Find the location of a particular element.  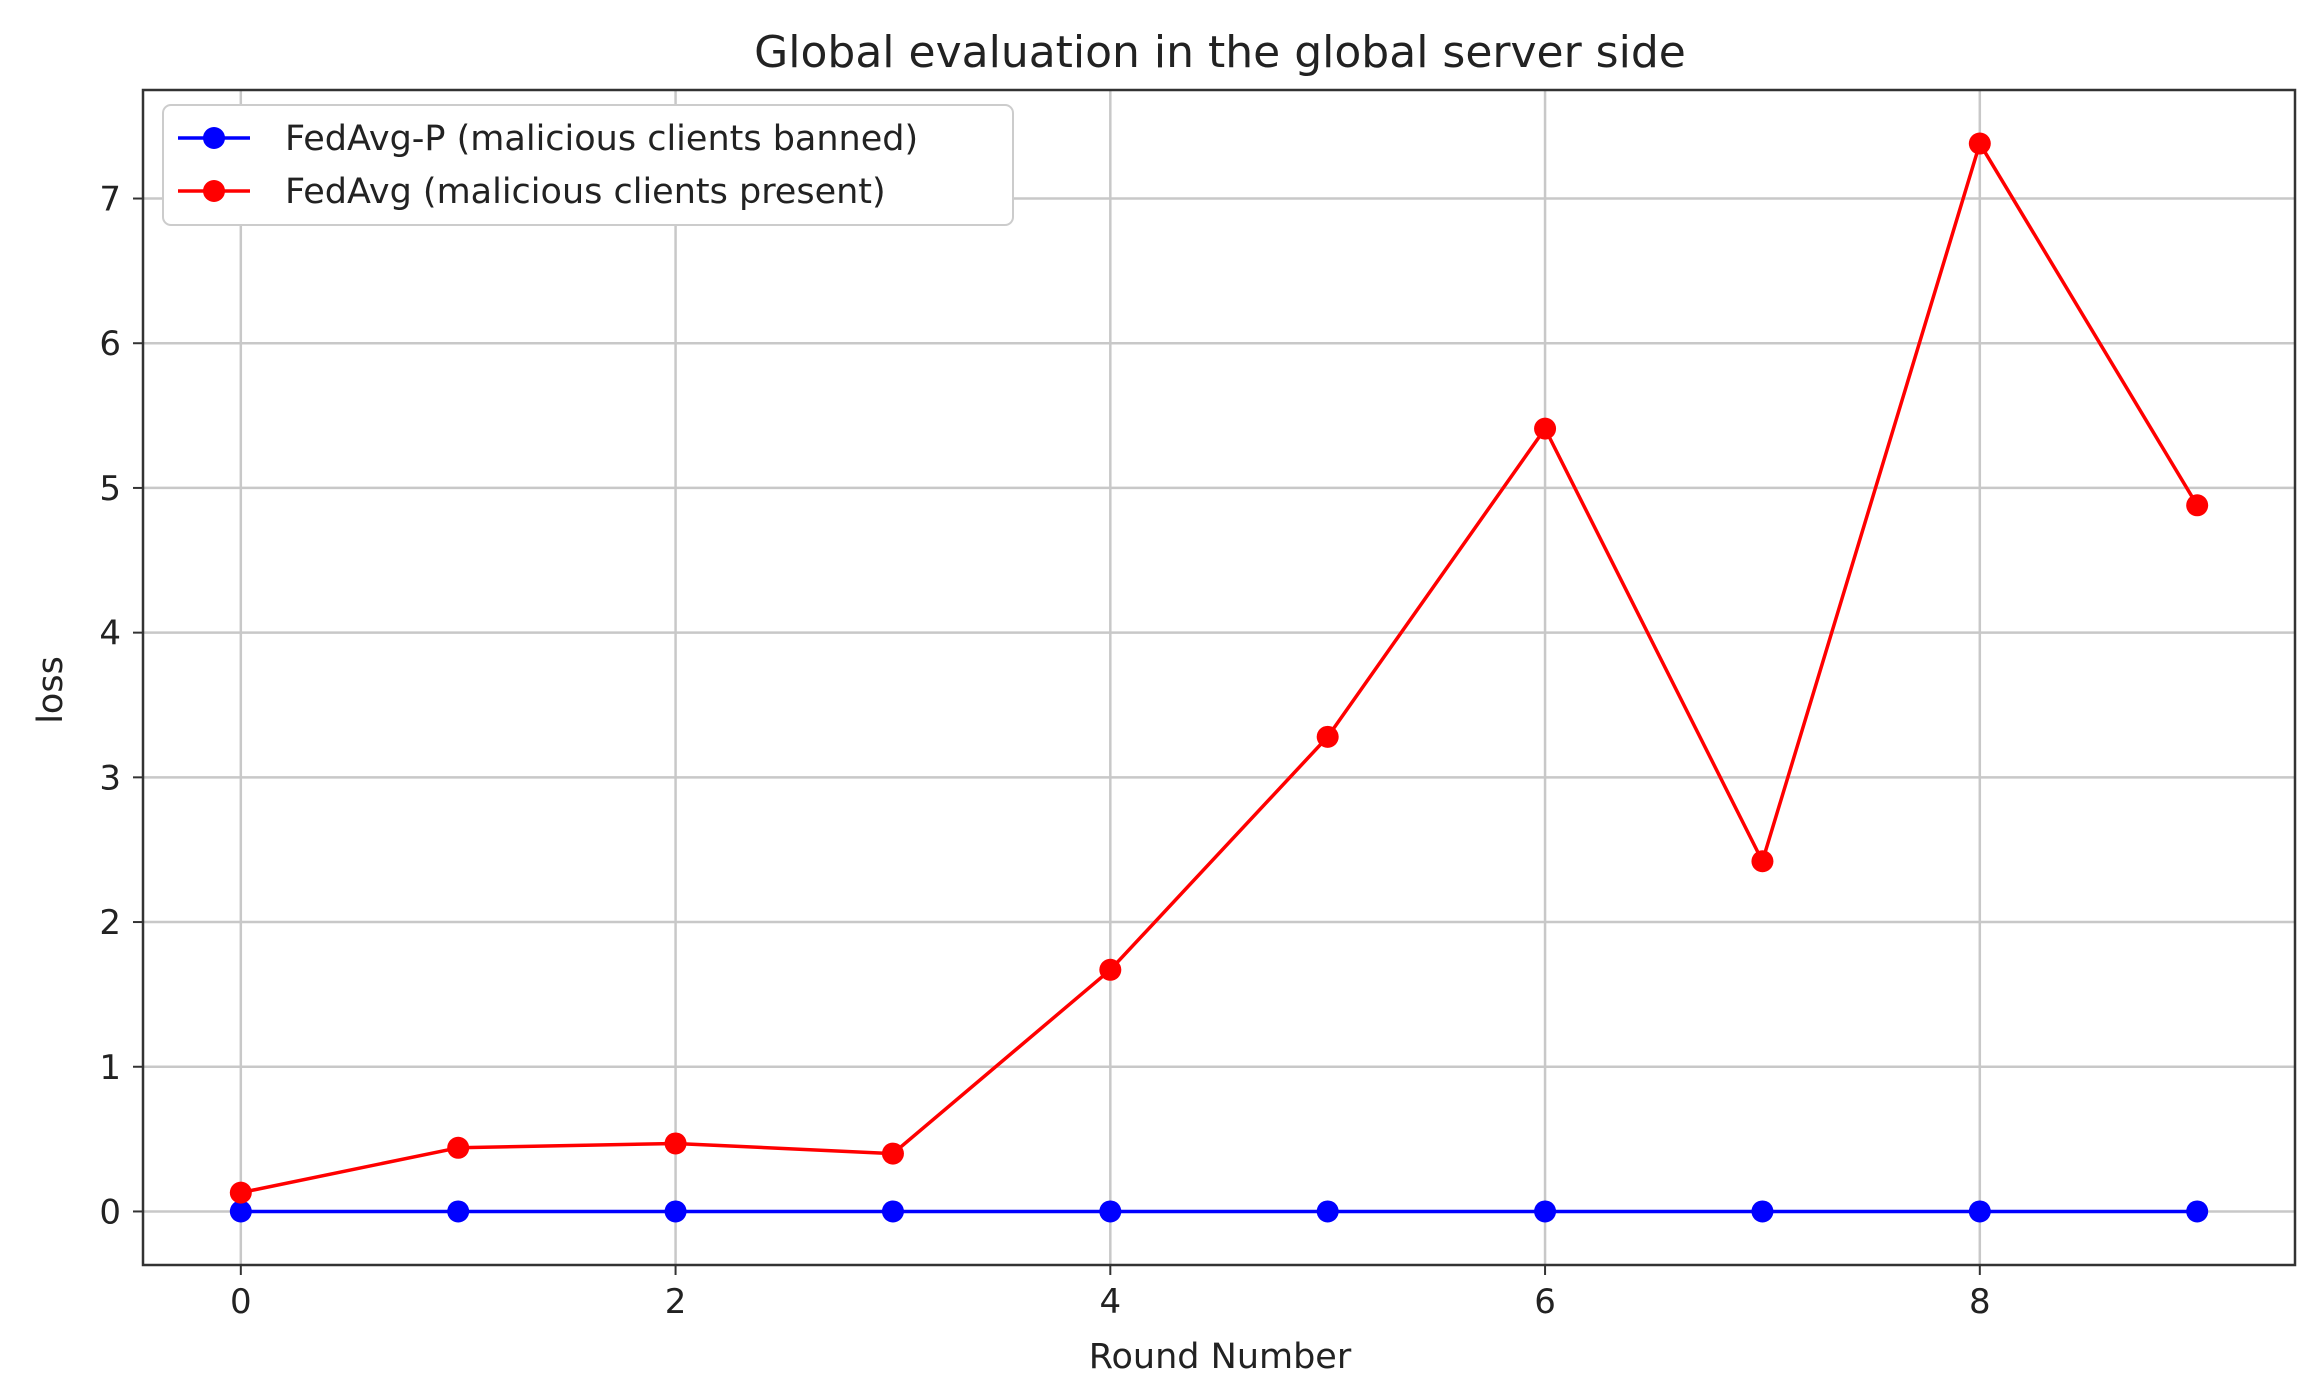

y-tick-label: 5 is located at coordinates (110, 489).